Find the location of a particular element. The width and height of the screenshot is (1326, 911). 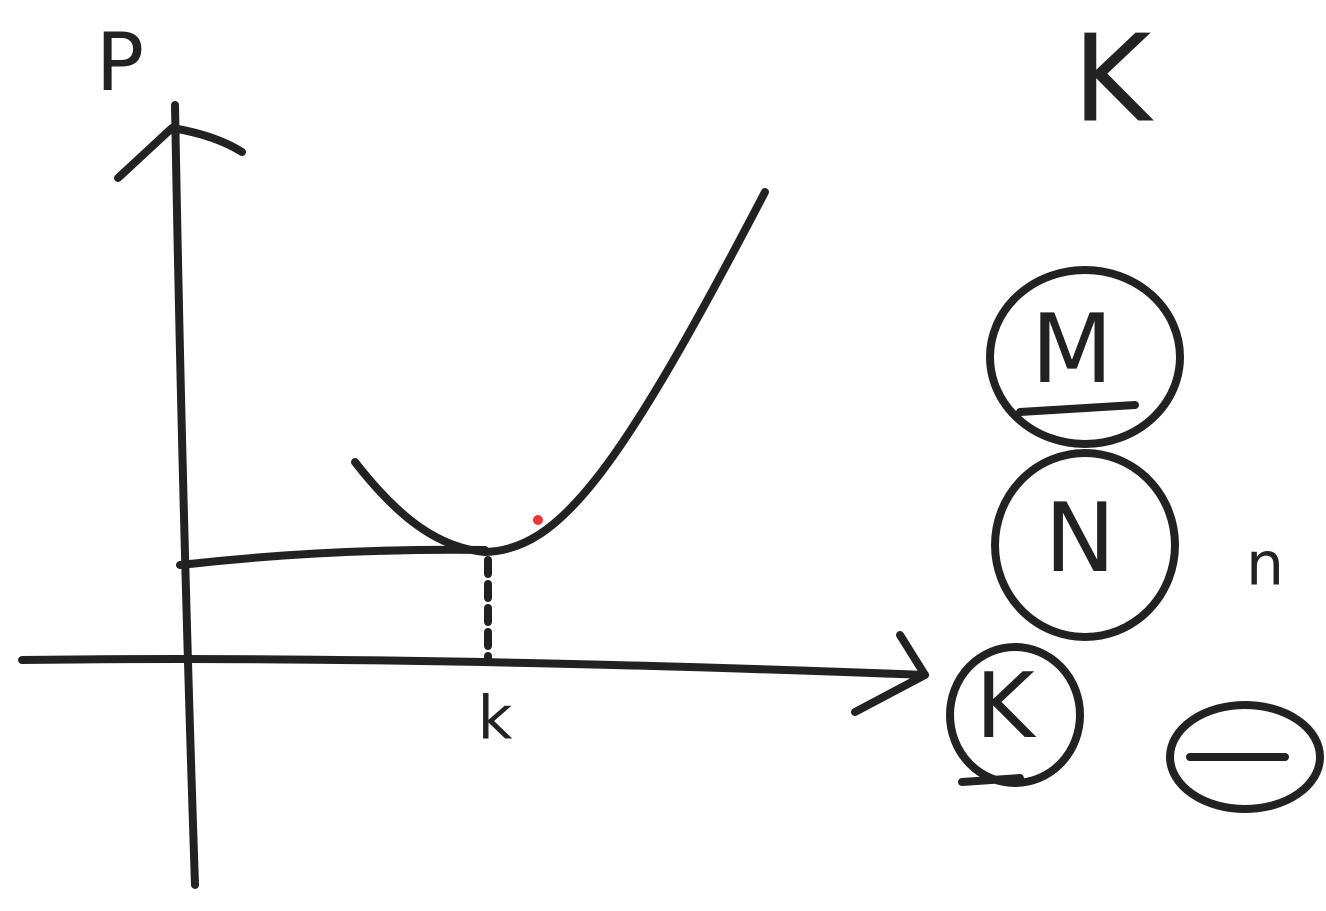

circle-n is located at coordinates (1085, 545).